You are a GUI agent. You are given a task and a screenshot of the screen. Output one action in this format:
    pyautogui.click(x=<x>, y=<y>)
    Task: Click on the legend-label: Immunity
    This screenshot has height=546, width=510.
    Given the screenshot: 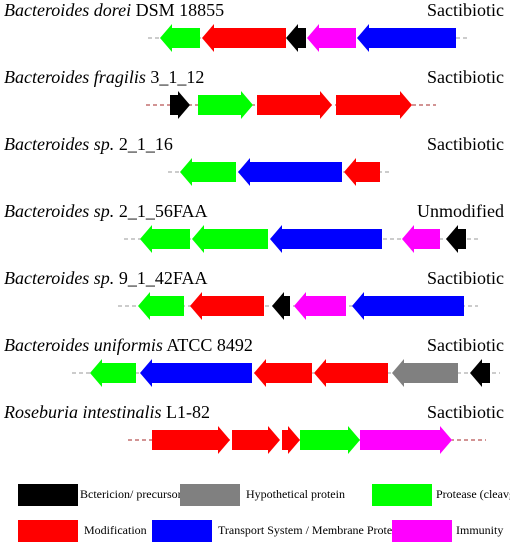 What is the action you would take?
    pyautogui.click(x=480, y=530)
    